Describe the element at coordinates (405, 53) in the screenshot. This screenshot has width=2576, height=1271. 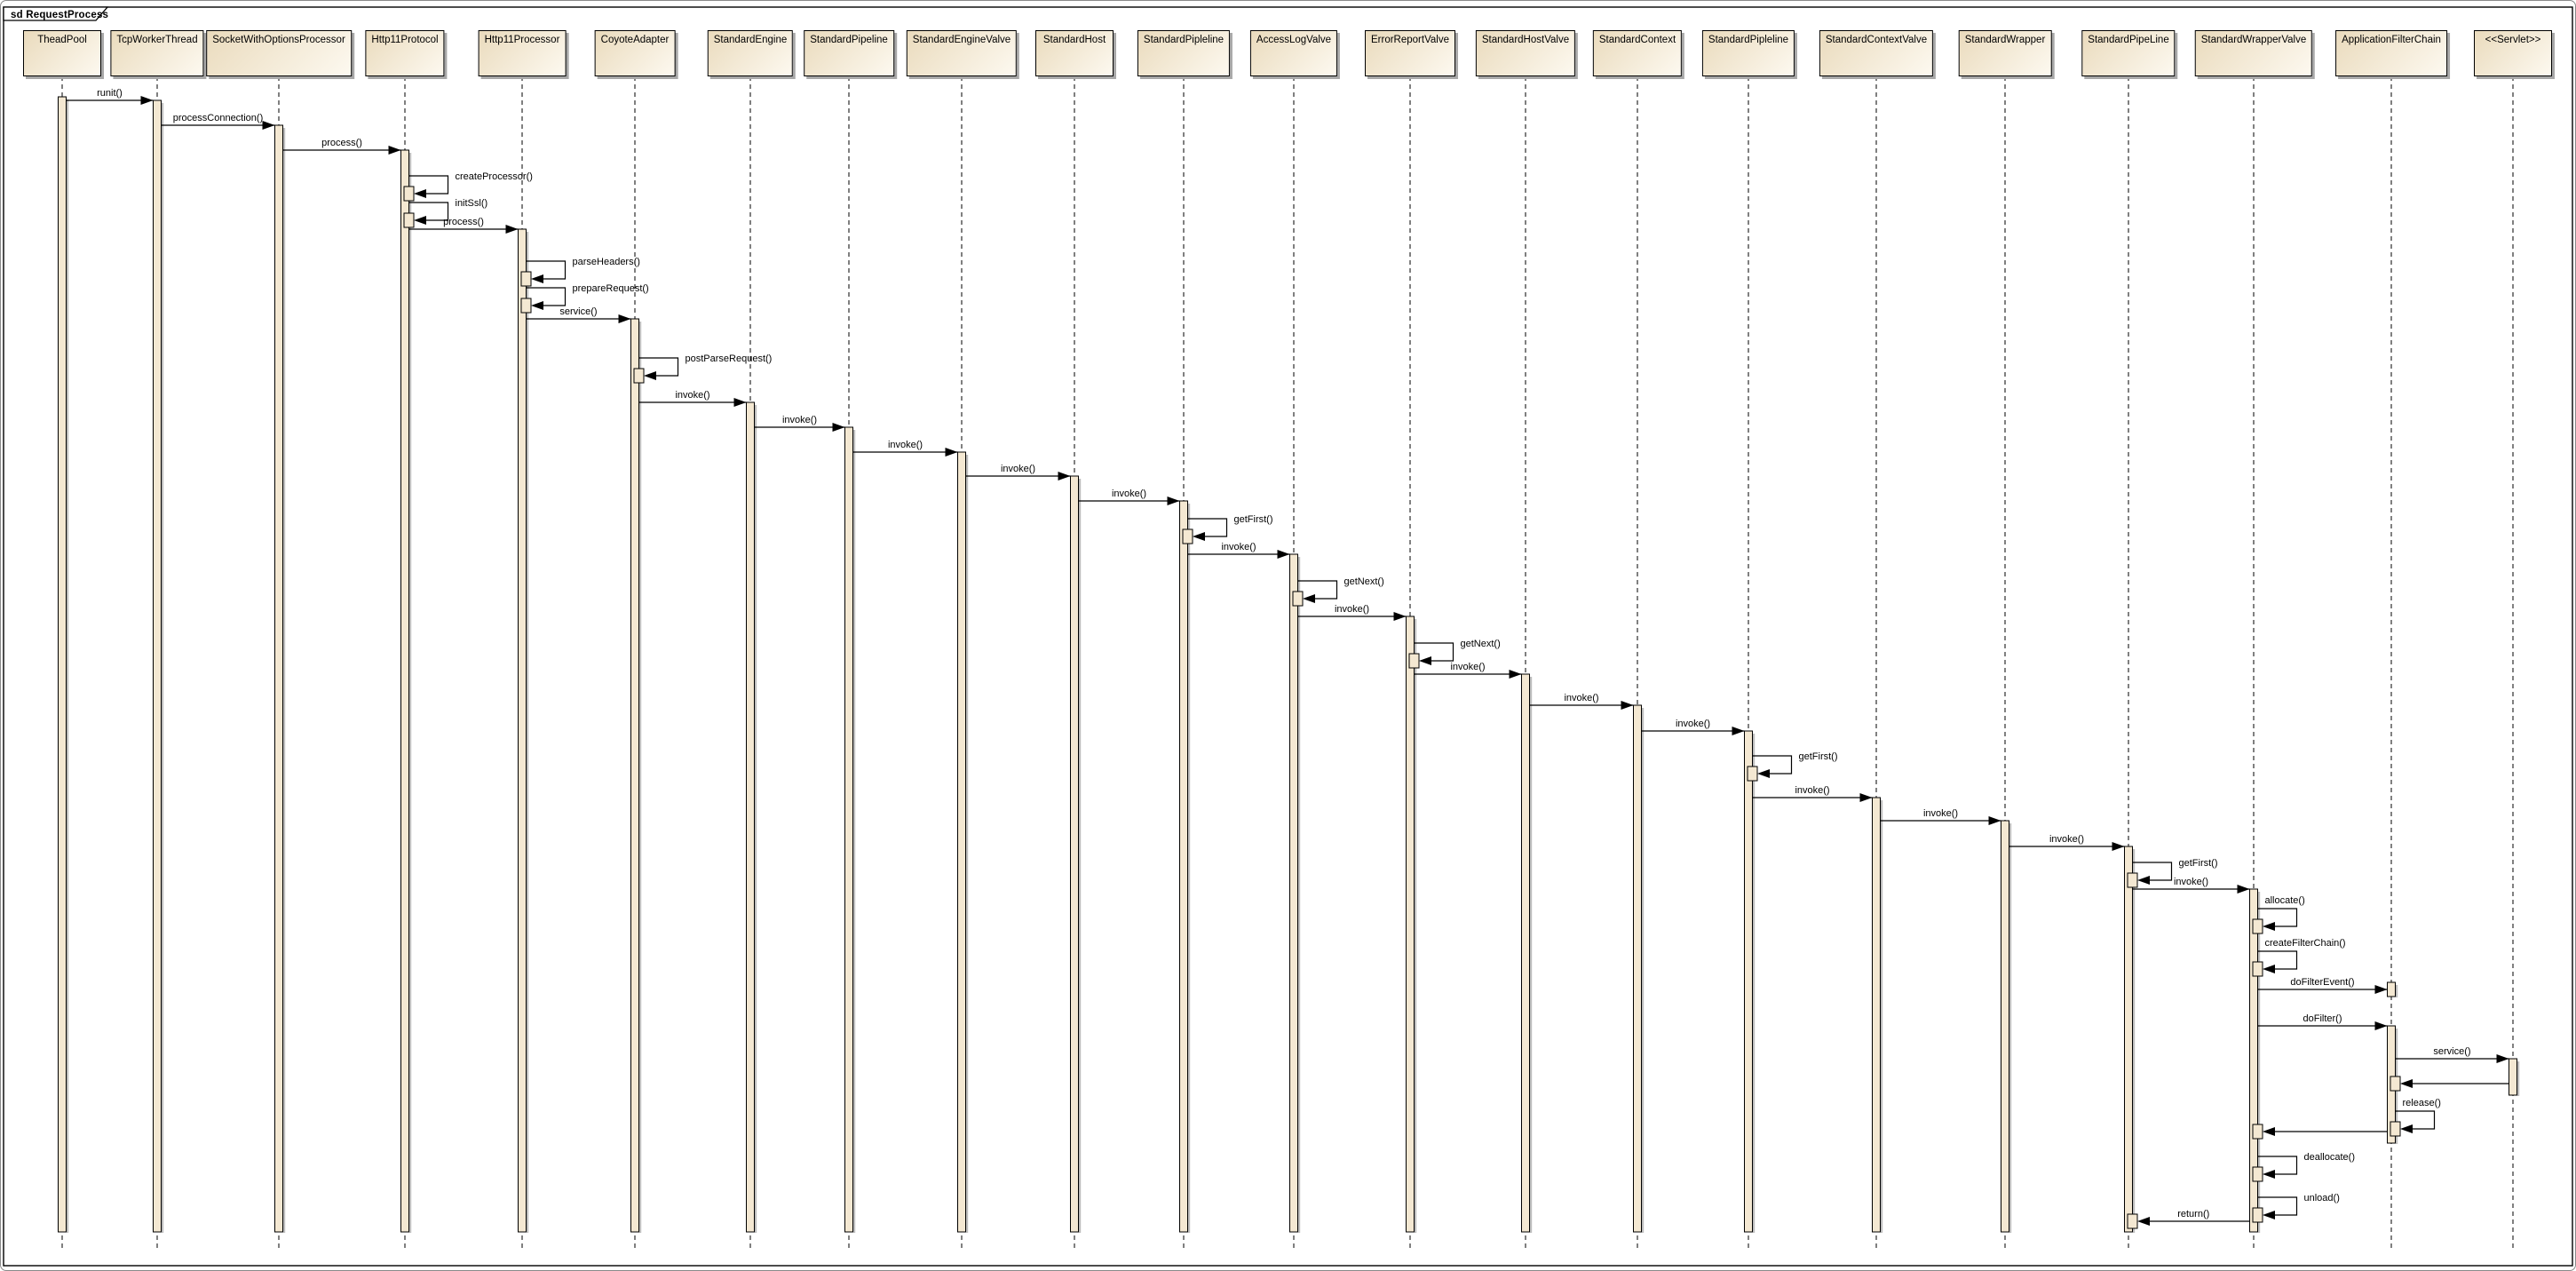
I see `lifeline-head-http11protocol: Http11Protocol` at that location.